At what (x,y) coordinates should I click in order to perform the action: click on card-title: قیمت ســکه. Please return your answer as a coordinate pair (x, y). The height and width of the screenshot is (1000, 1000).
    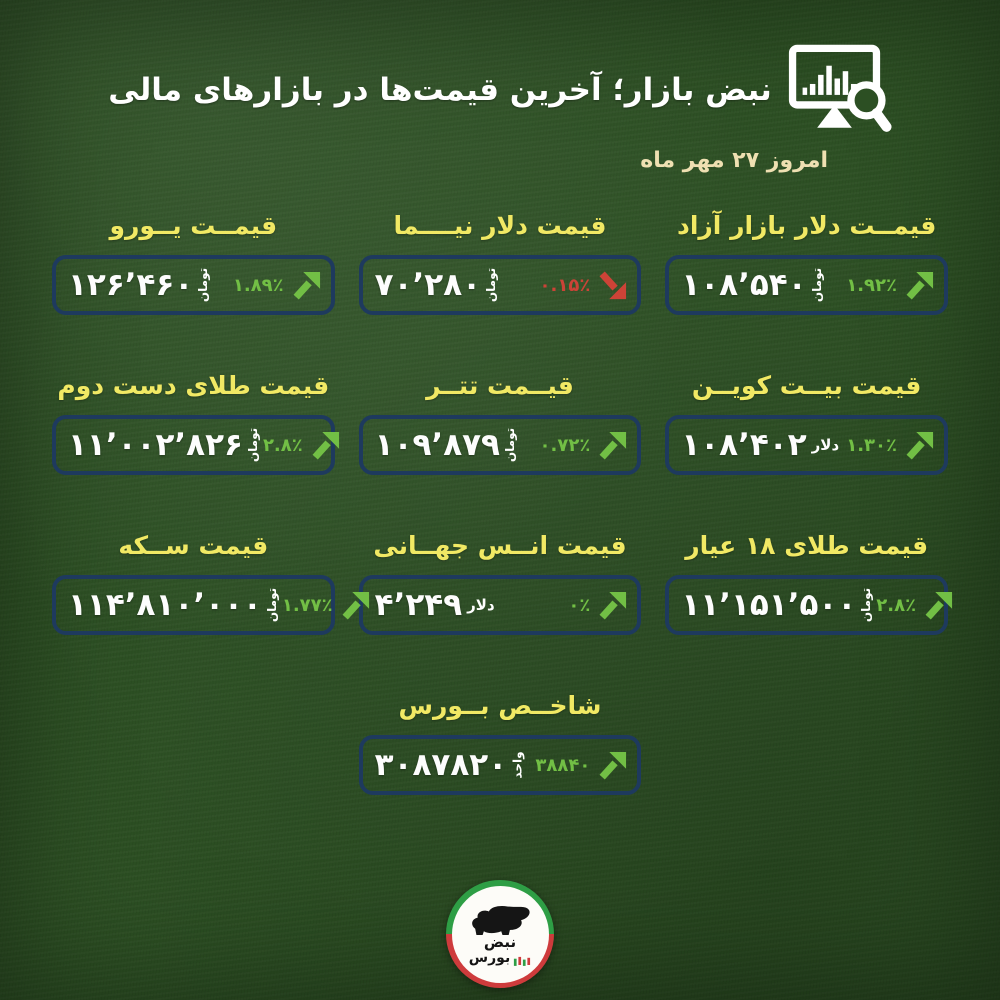
    Looking at the image, I should click on (193, 545).